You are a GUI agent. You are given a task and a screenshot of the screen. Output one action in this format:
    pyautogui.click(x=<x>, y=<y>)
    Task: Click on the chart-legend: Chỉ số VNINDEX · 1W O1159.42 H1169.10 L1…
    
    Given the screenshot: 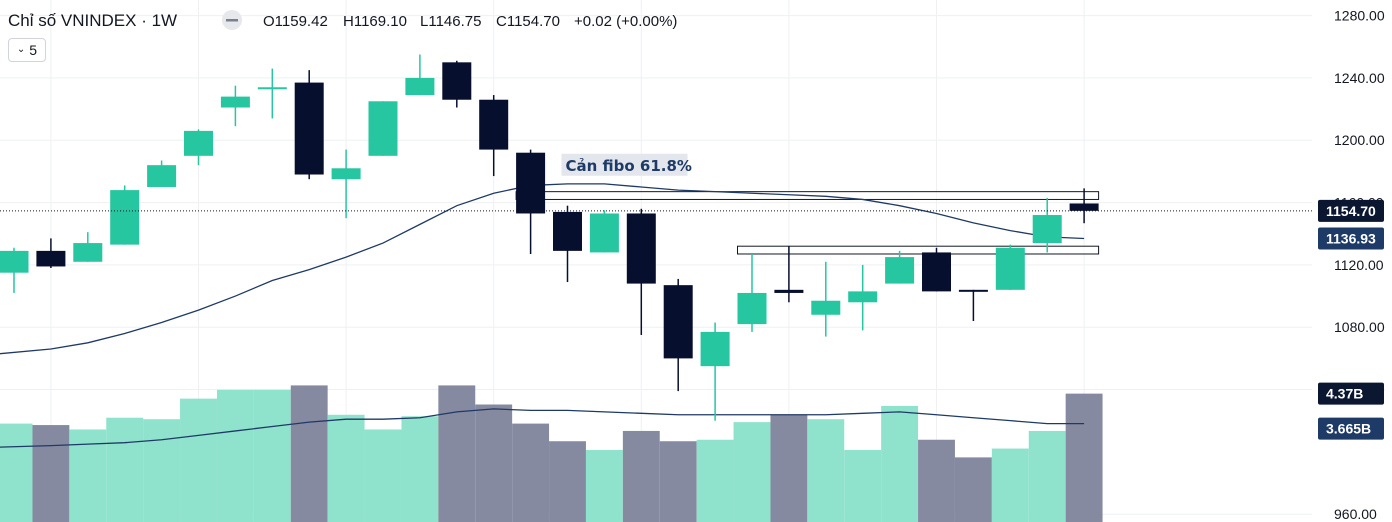 What is the action you would take?
    pyautogui.click(x=342, y=20)
    